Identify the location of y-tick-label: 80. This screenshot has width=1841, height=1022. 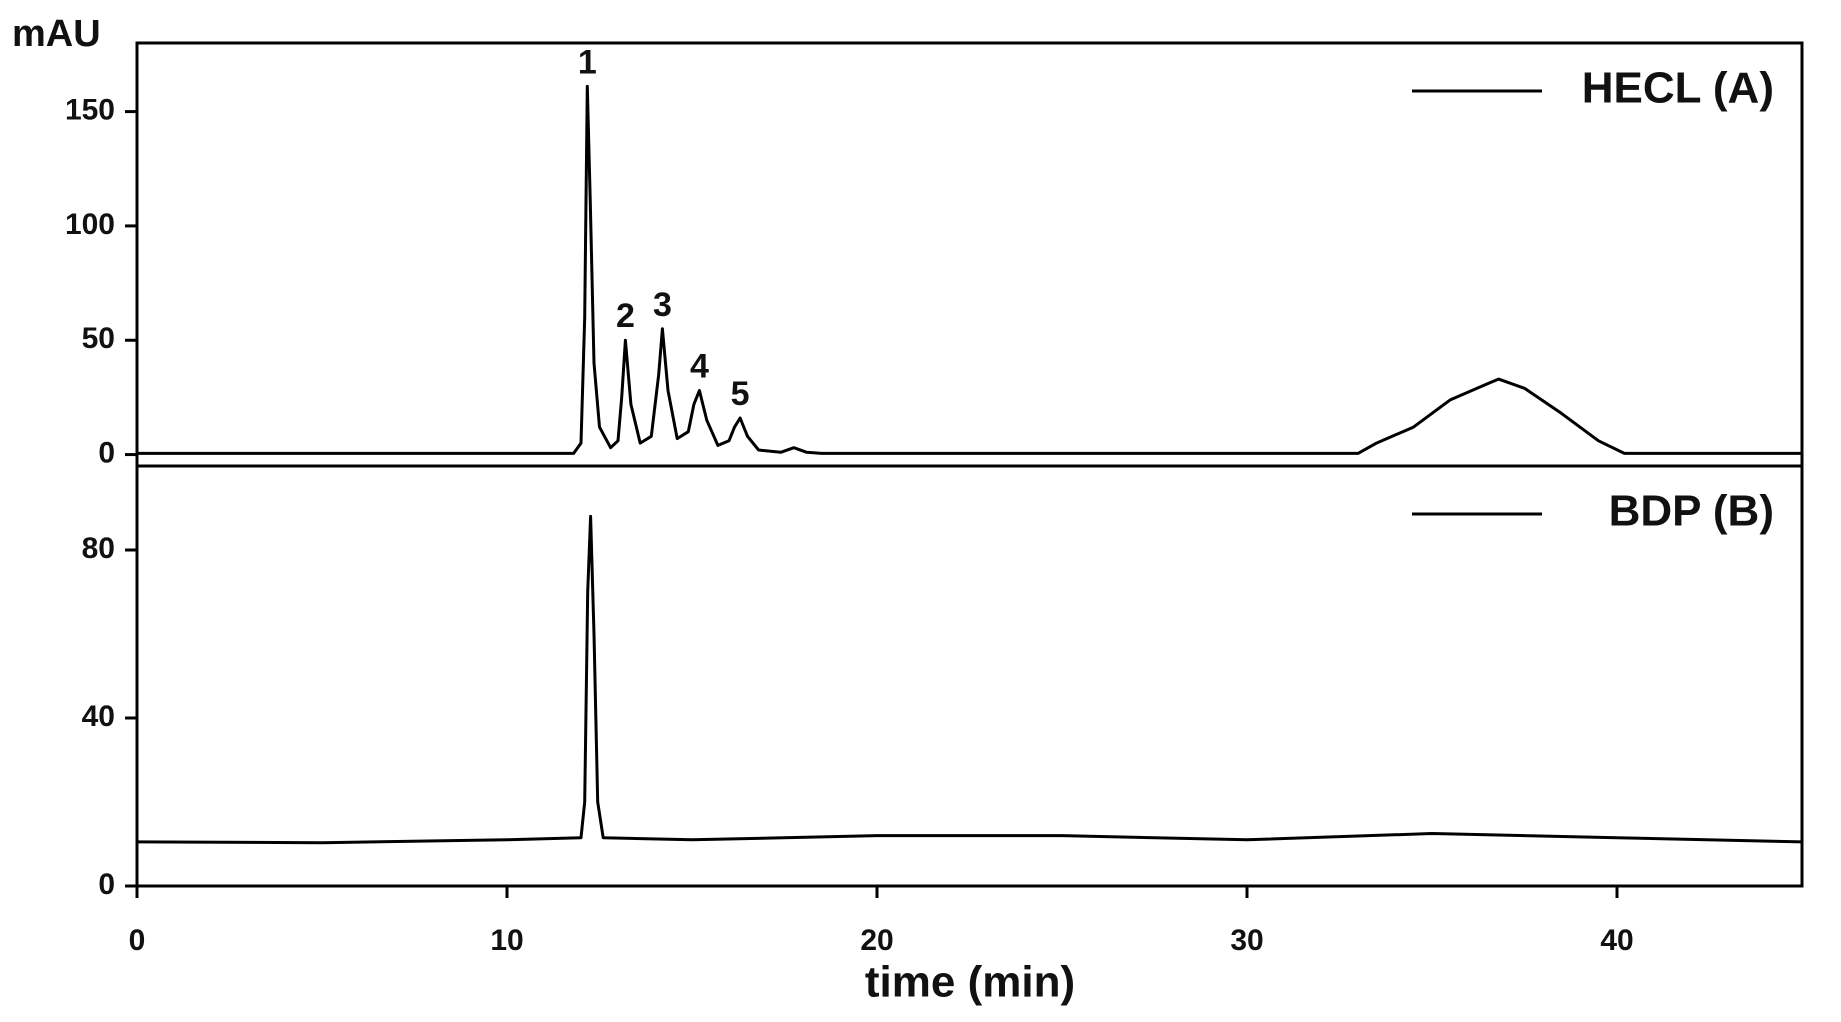
(98, 548).